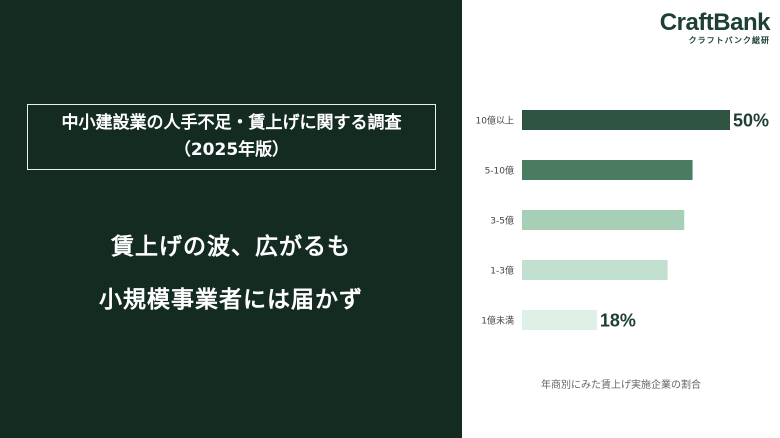 The image size is (780, 438). I want to click on data-label: 18%, so click(618, 321).